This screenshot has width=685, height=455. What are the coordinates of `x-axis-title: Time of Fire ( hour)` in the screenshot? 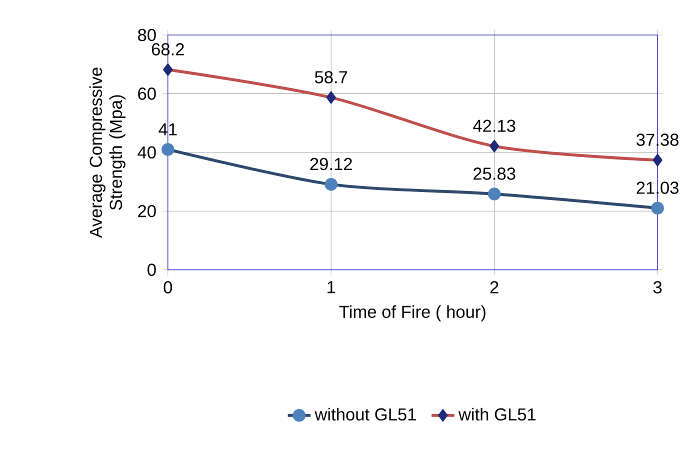 It's located at (412, 313).